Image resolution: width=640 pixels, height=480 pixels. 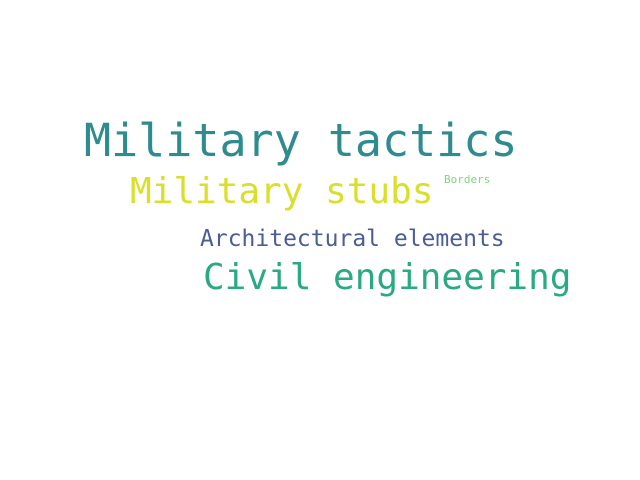 I want to click on word-borders: Borders, so click(x=467, y=179).